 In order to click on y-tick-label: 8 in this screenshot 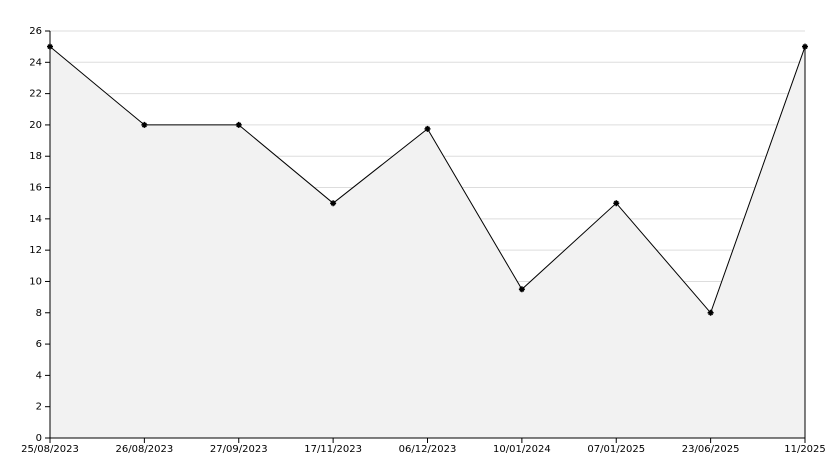, I will do `click(39, 313)`.